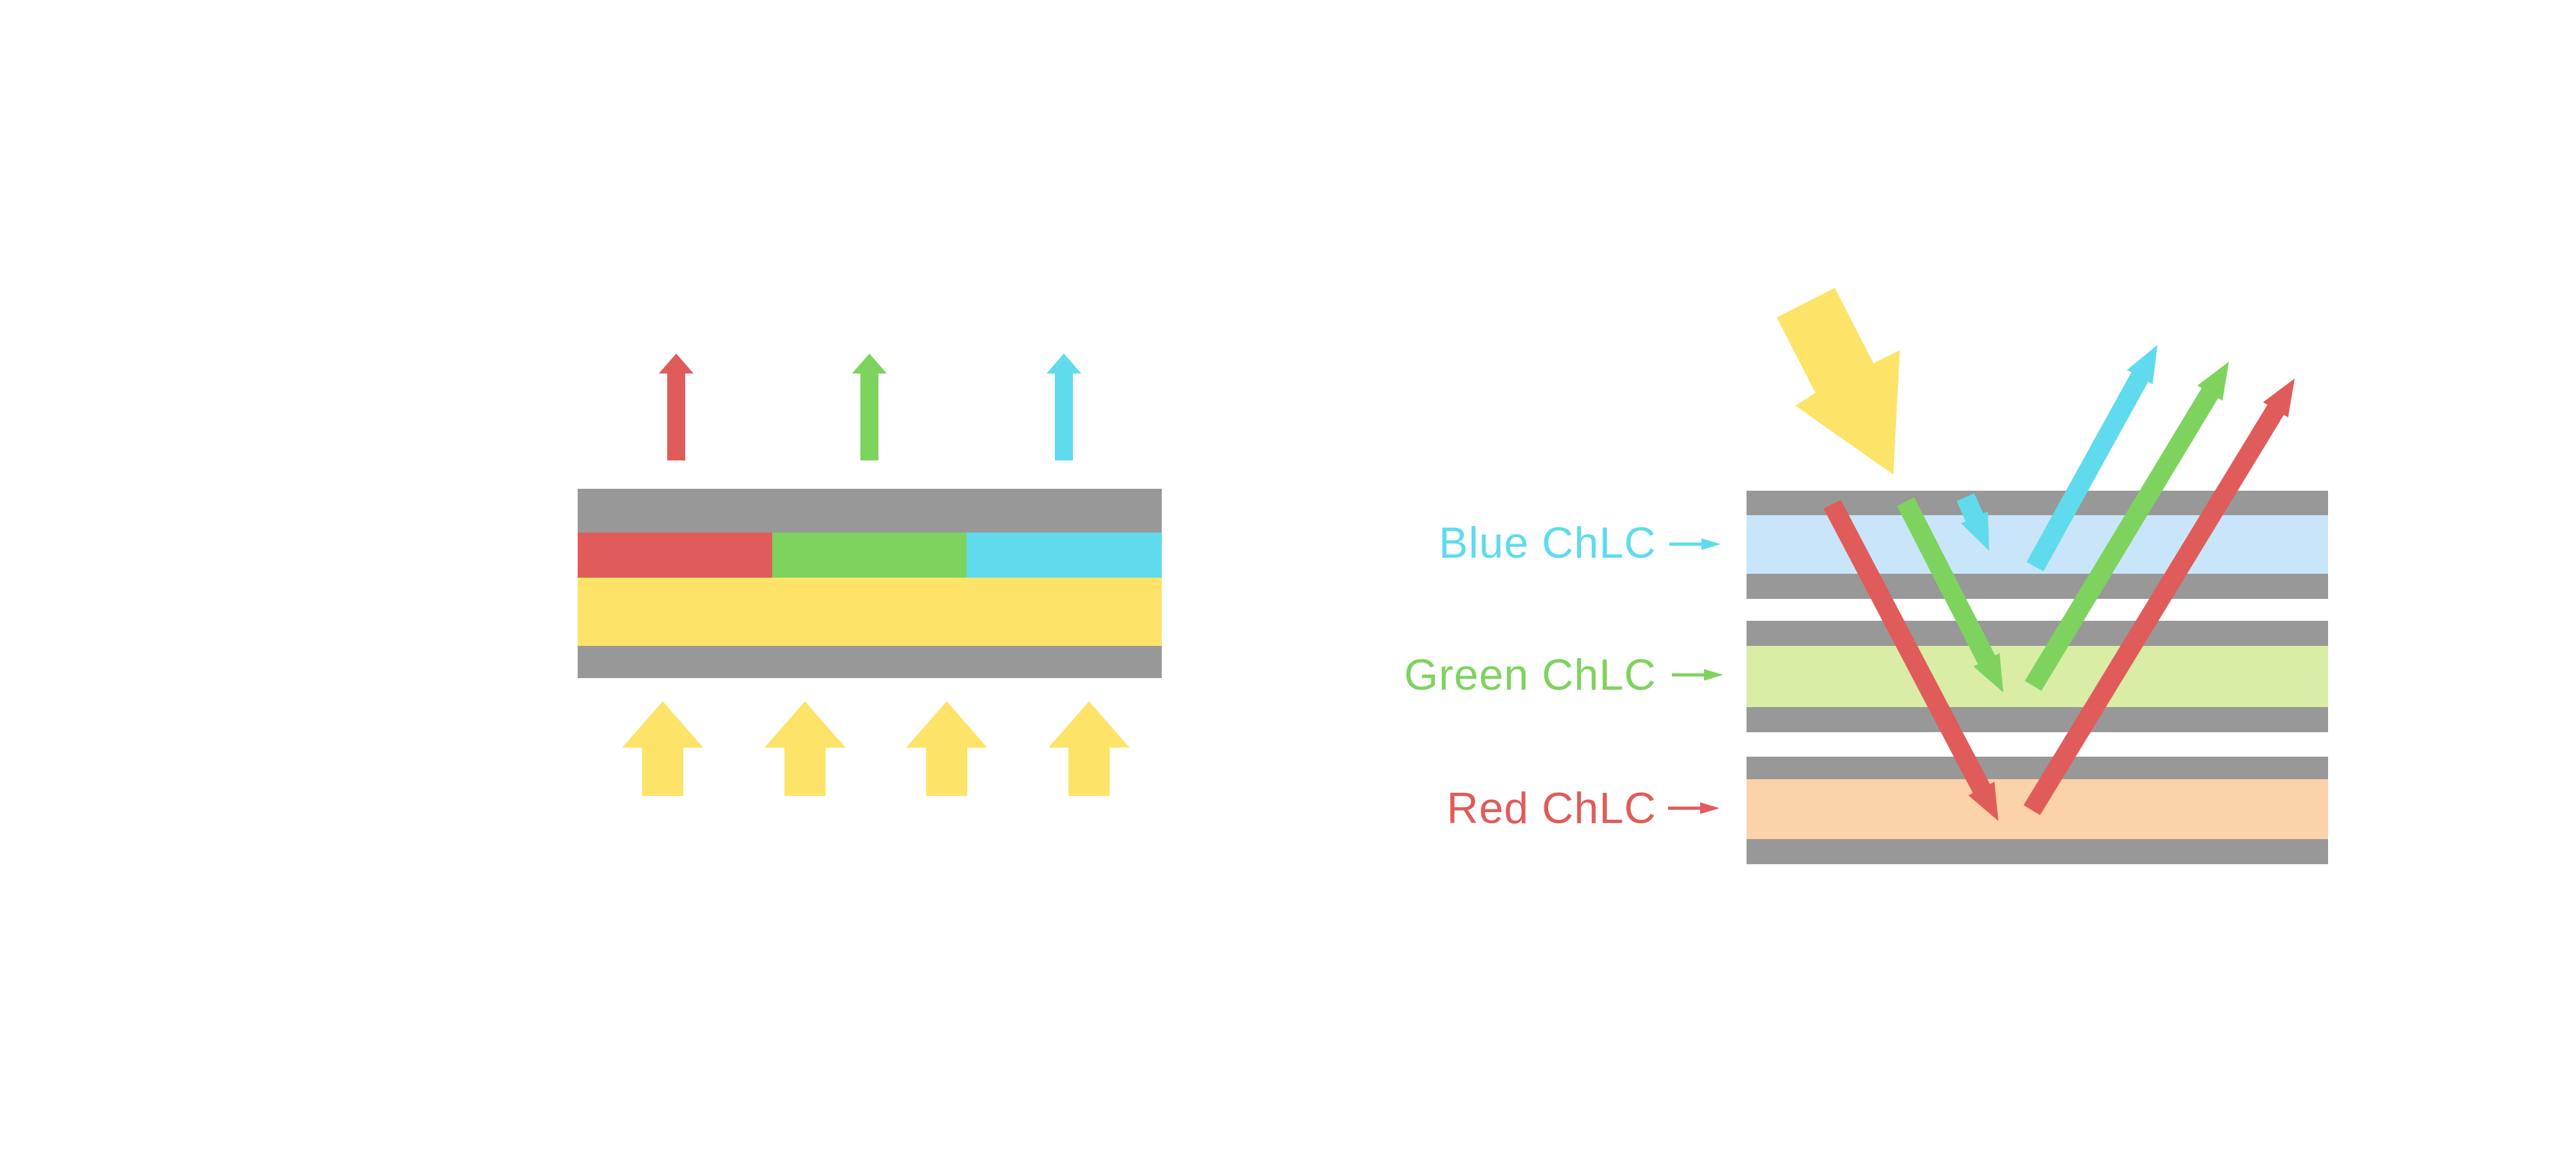  I want to click on green-emission-up-arrow-icon, so click(870, 407).